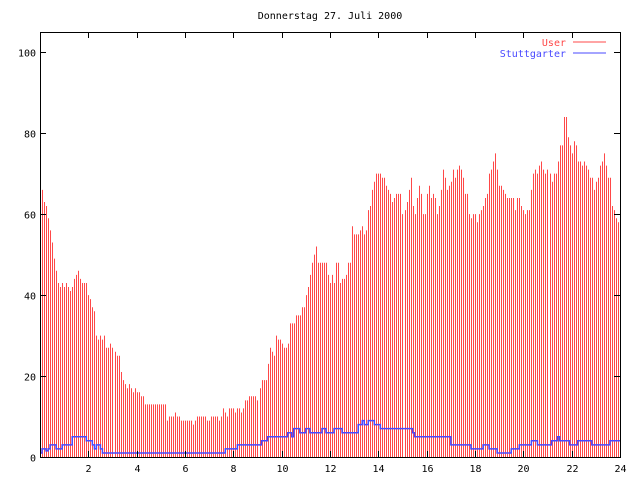 The width and height of the screenshot is (640, 484). What do you see at coordinates (620, 469) in the screenshot?
I see `x-tick-label: 24` at bounding box center [620, 469].